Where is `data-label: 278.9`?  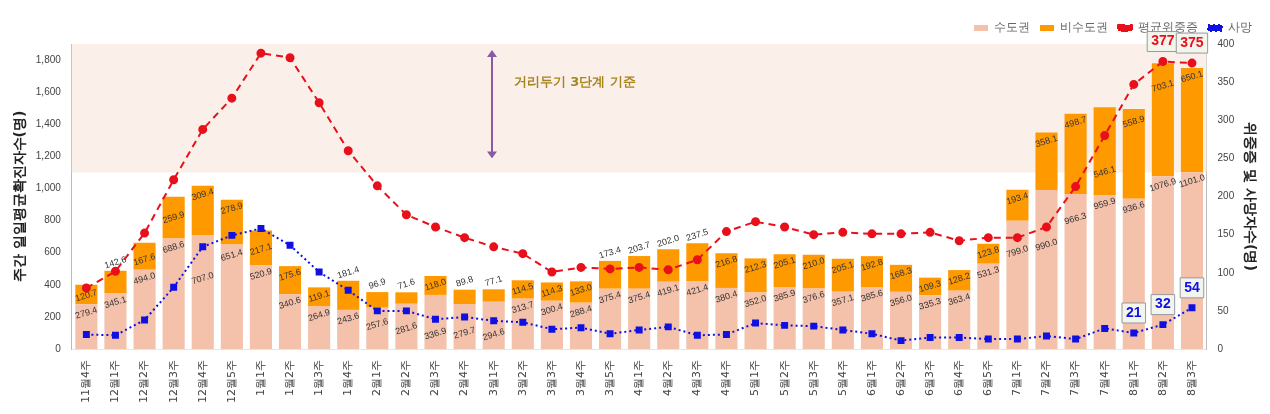 data-label: 278.9 is located at coordinates (231, 208).